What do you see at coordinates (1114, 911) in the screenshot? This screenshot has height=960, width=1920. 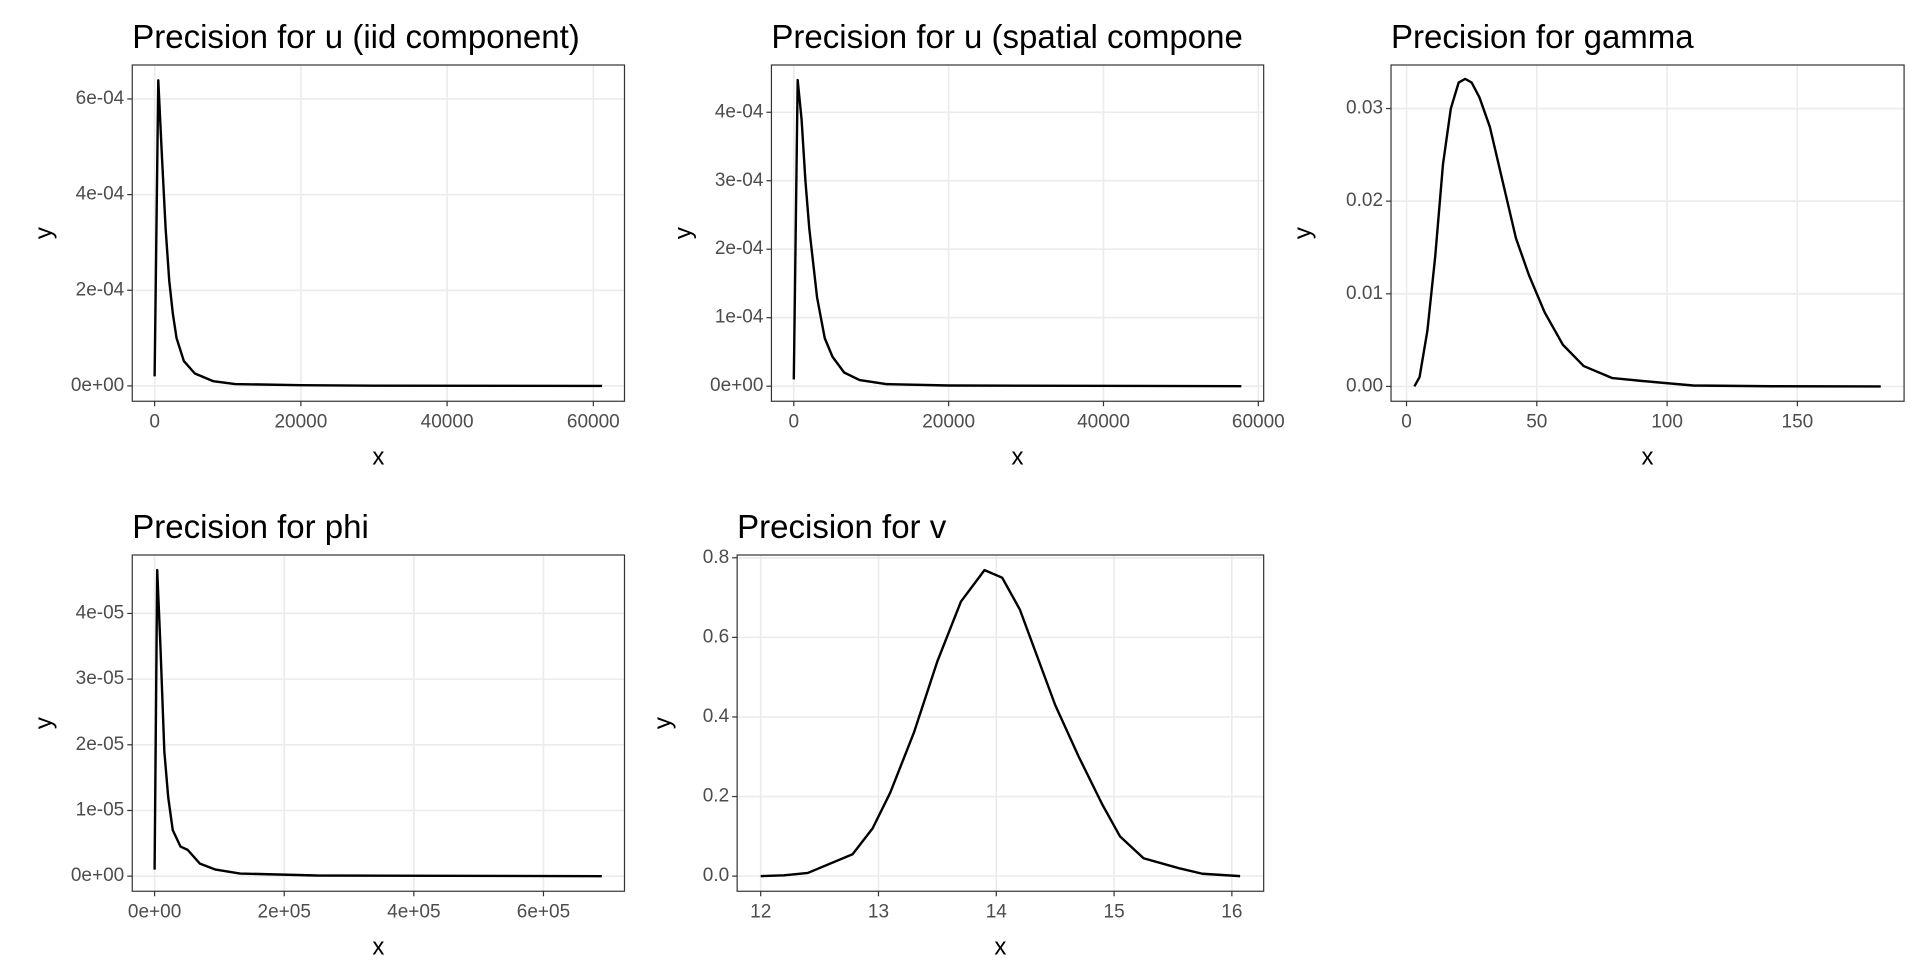 I see `x-tick-label: 15` at bounding box center [1114, 911].